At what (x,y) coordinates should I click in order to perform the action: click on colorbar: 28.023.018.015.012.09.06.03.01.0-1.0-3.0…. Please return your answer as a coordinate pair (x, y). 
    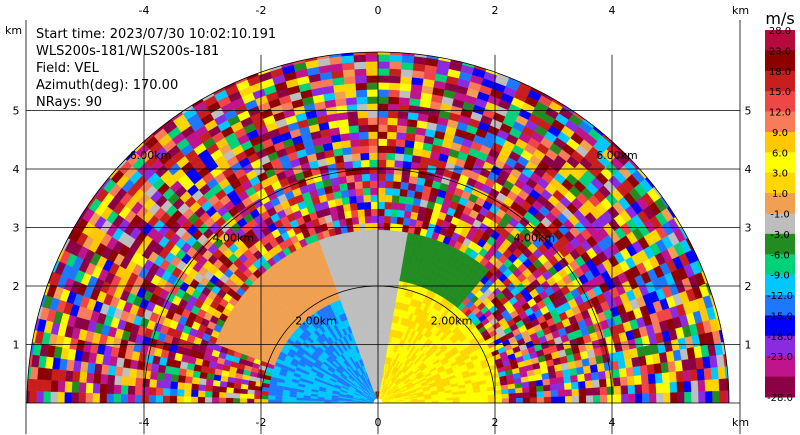
    Looking at the image, I should click on (780, 206).